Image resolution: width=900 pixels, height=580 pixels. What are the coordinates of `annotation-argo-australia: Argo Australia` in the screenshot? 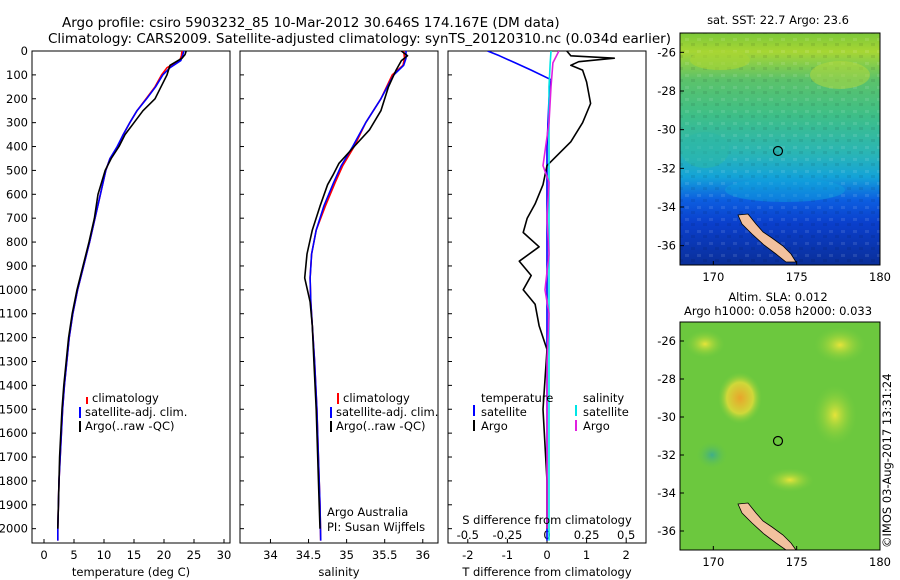 It's located at (367, 512).